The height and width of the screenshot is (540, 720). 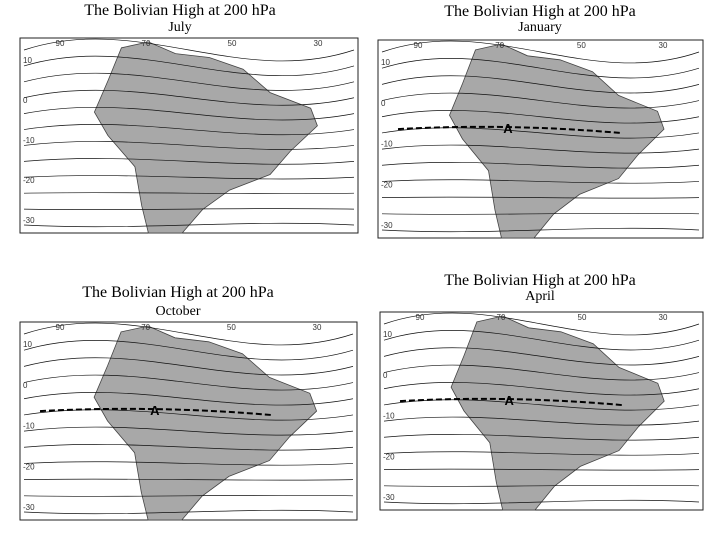 What do you see at coordinates (177, 311) in the screenshot?
I see `panel-month: October` at bounding box center [177, 311].